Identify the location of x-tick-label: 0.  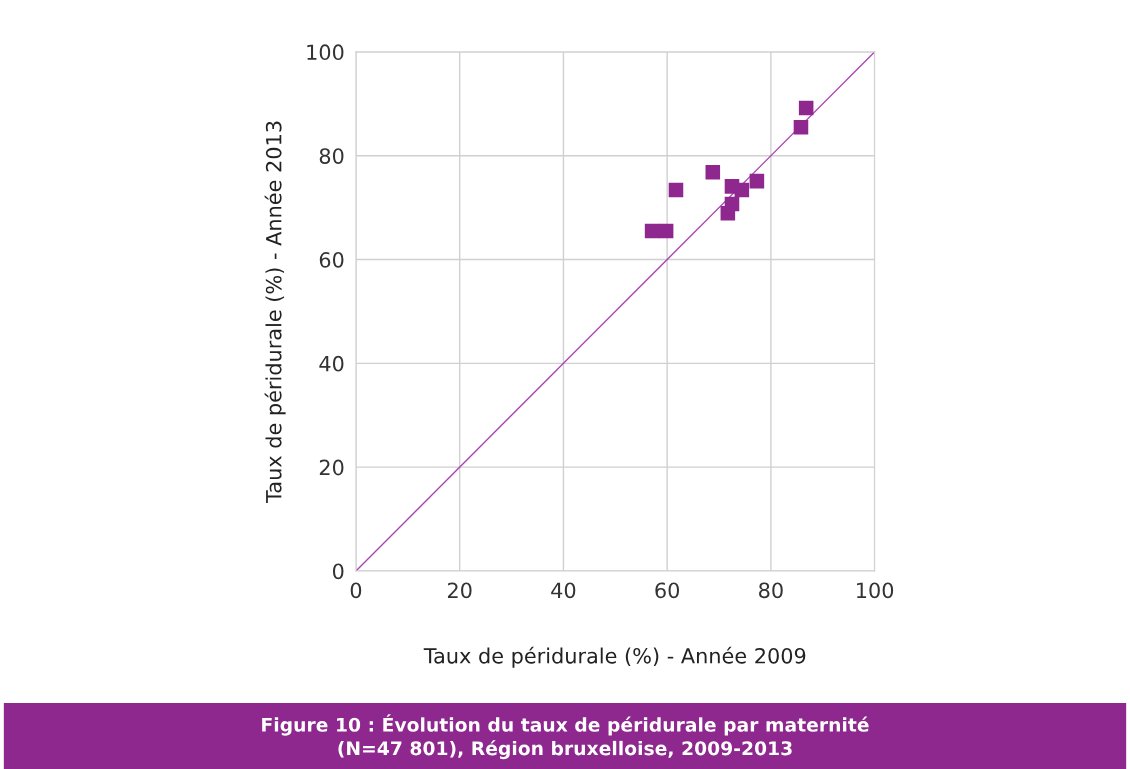
(356, 590).